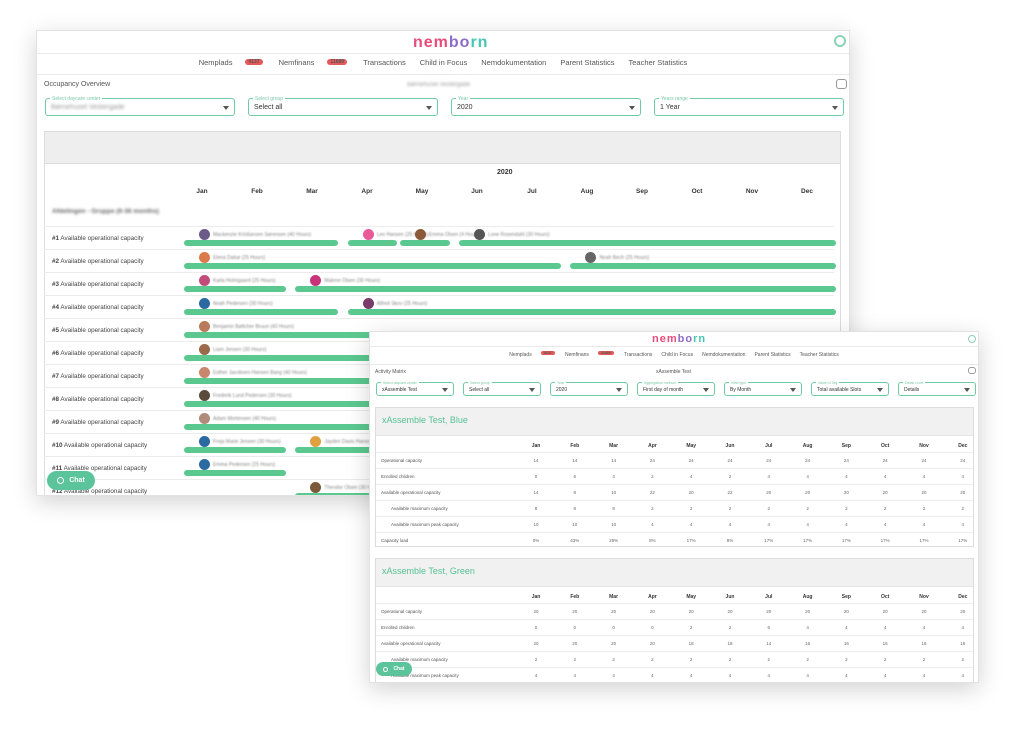  What do you see at coordinates (512, 234) in the screenshot?
I see `booking-label: Lone Rosendahl (30 Hours)` at bounding box center [512, 234].